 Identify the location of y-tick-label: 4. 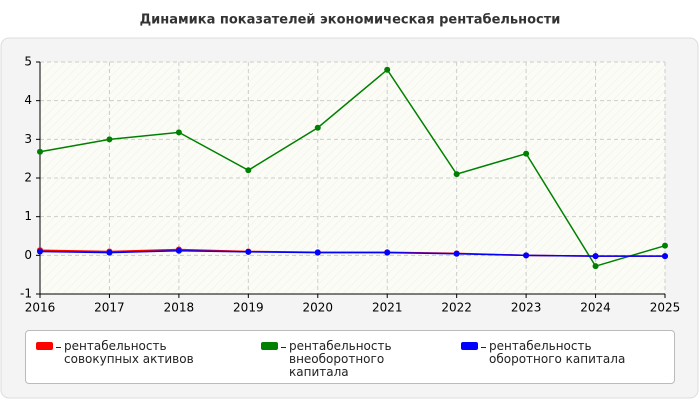
(28, 100).